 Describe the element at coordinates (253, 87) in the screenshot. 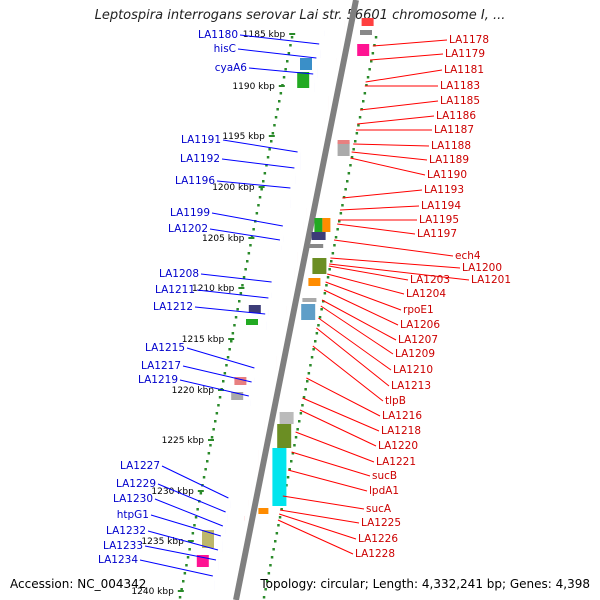

I see `scale-label: 1190 kbp` at that location.